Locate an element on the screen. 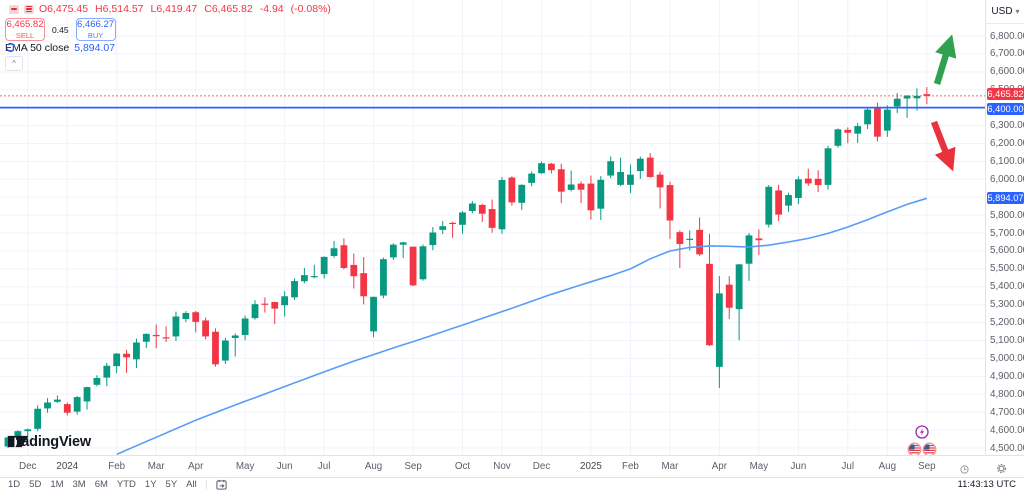  range-button-5y: 5Y is located at coordinates (171, 484).